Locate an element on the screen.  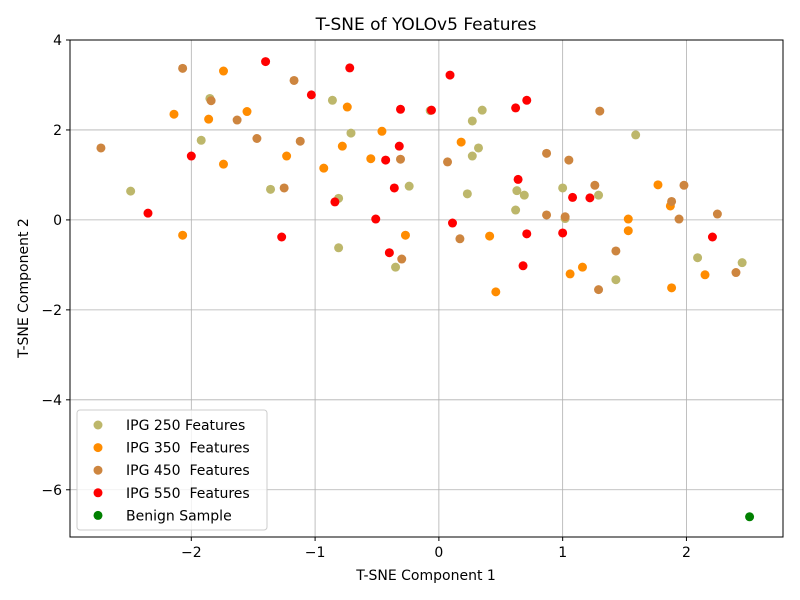
legend-entry: IPG 250 Features is located at coordinates (185, 426).